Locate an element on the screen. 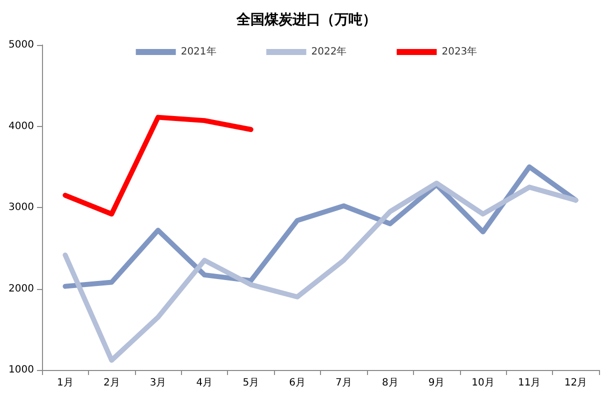 This screenshot has width=613, height=398. legend-label: 2022年 is located at coordinates (329, 52).